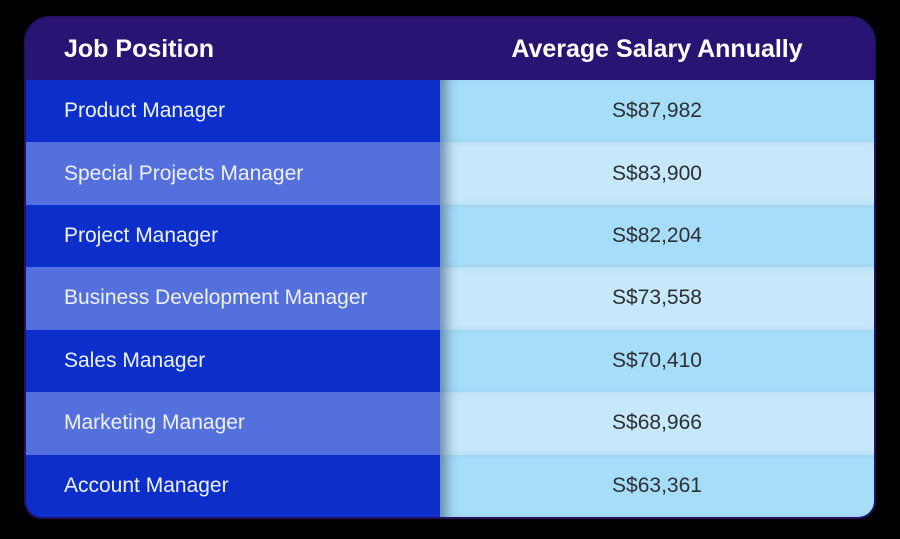  I want to click on table-row: Project Manager S$82,204, so click(450, 236).